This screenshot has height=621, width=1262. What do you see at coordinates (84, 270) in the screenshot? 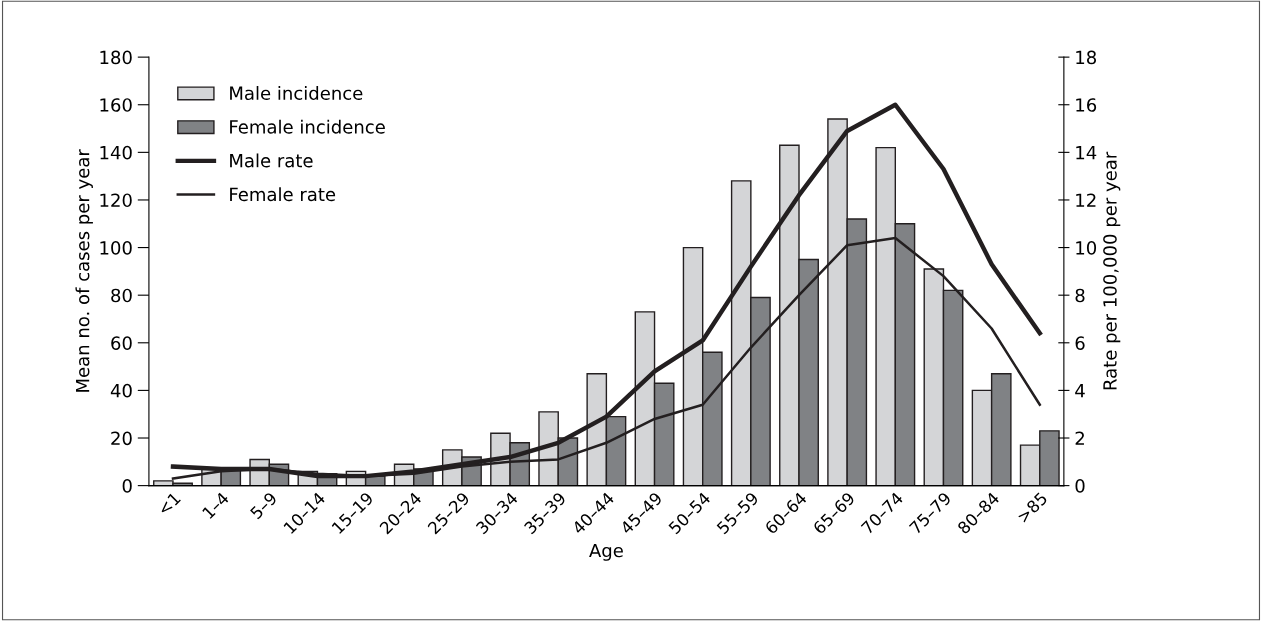
I see `y-axis-title: Mean no. of cases per year` at bounding box center [84, 270].